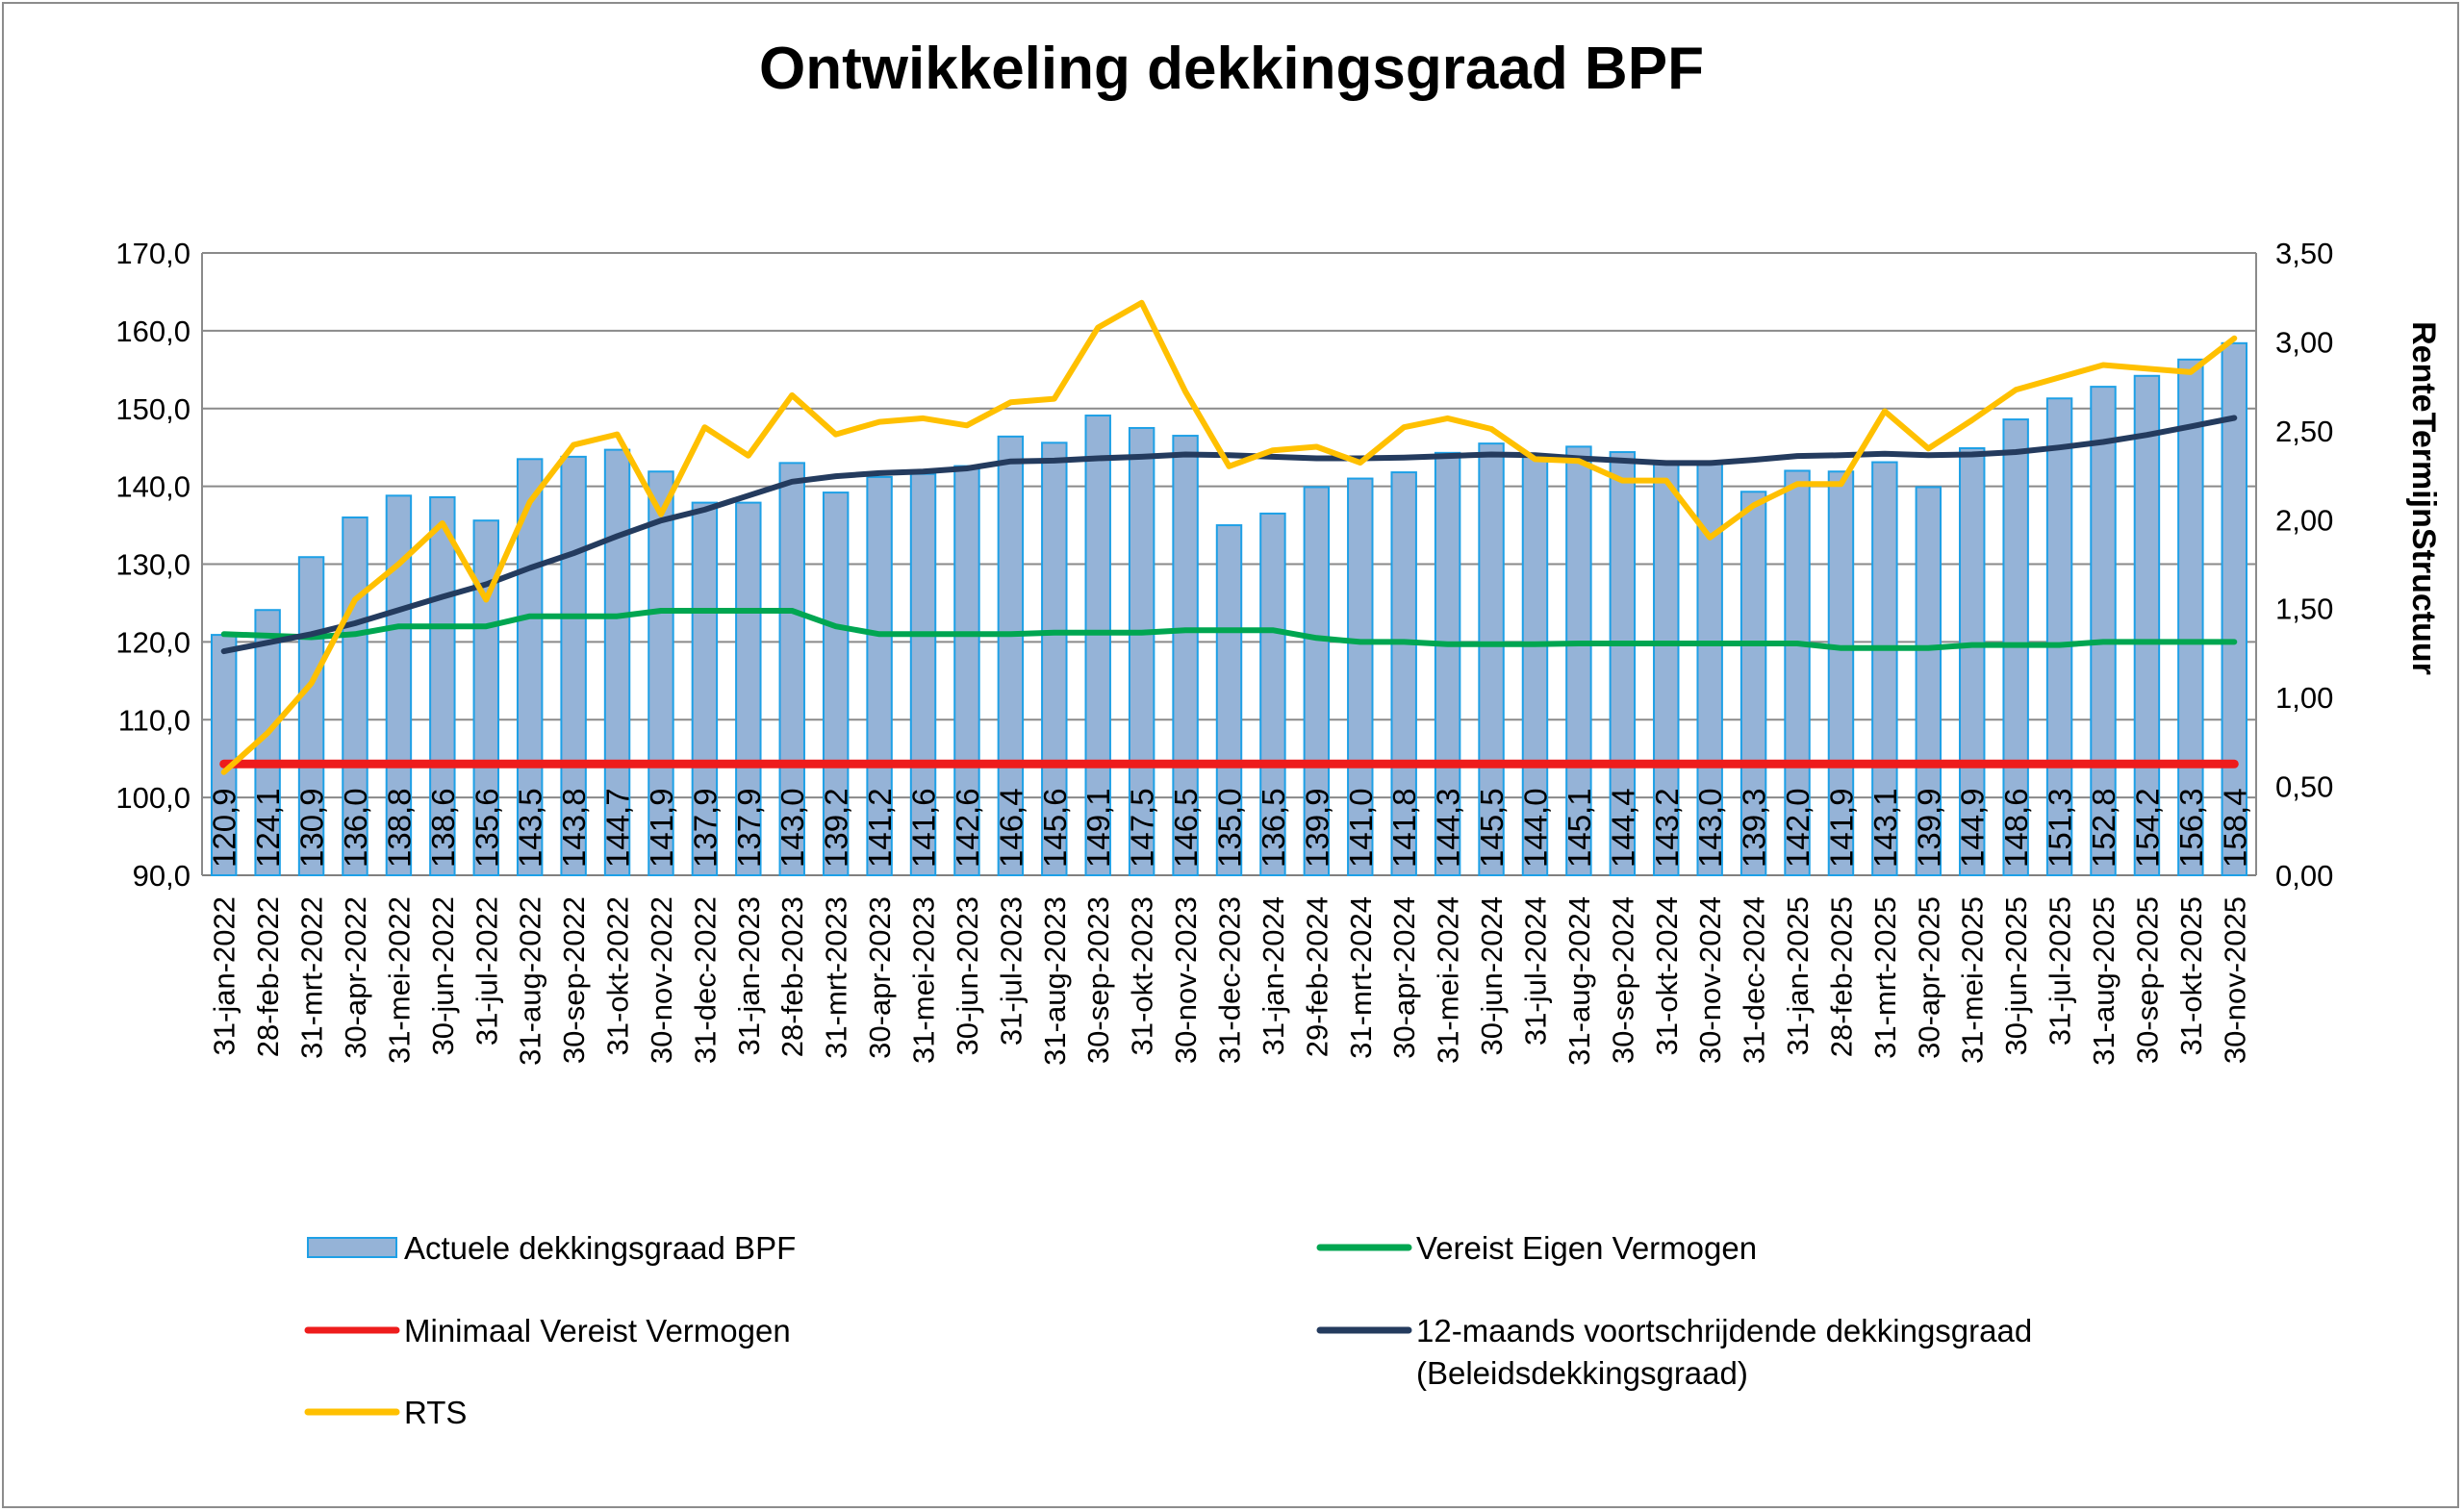 The height and width of the screenshot is (1512, 2463). Describe the element at coordinates (2191, 828) in the screenshot. I see `data-label: 156,3` at that location.